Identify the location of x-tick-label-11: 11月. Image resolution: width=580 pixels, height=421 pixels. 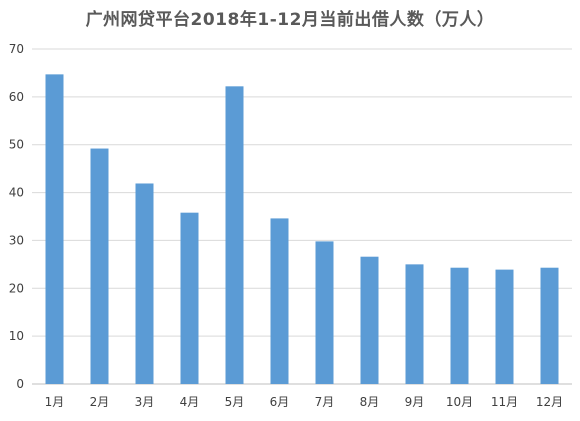
(504, 402).